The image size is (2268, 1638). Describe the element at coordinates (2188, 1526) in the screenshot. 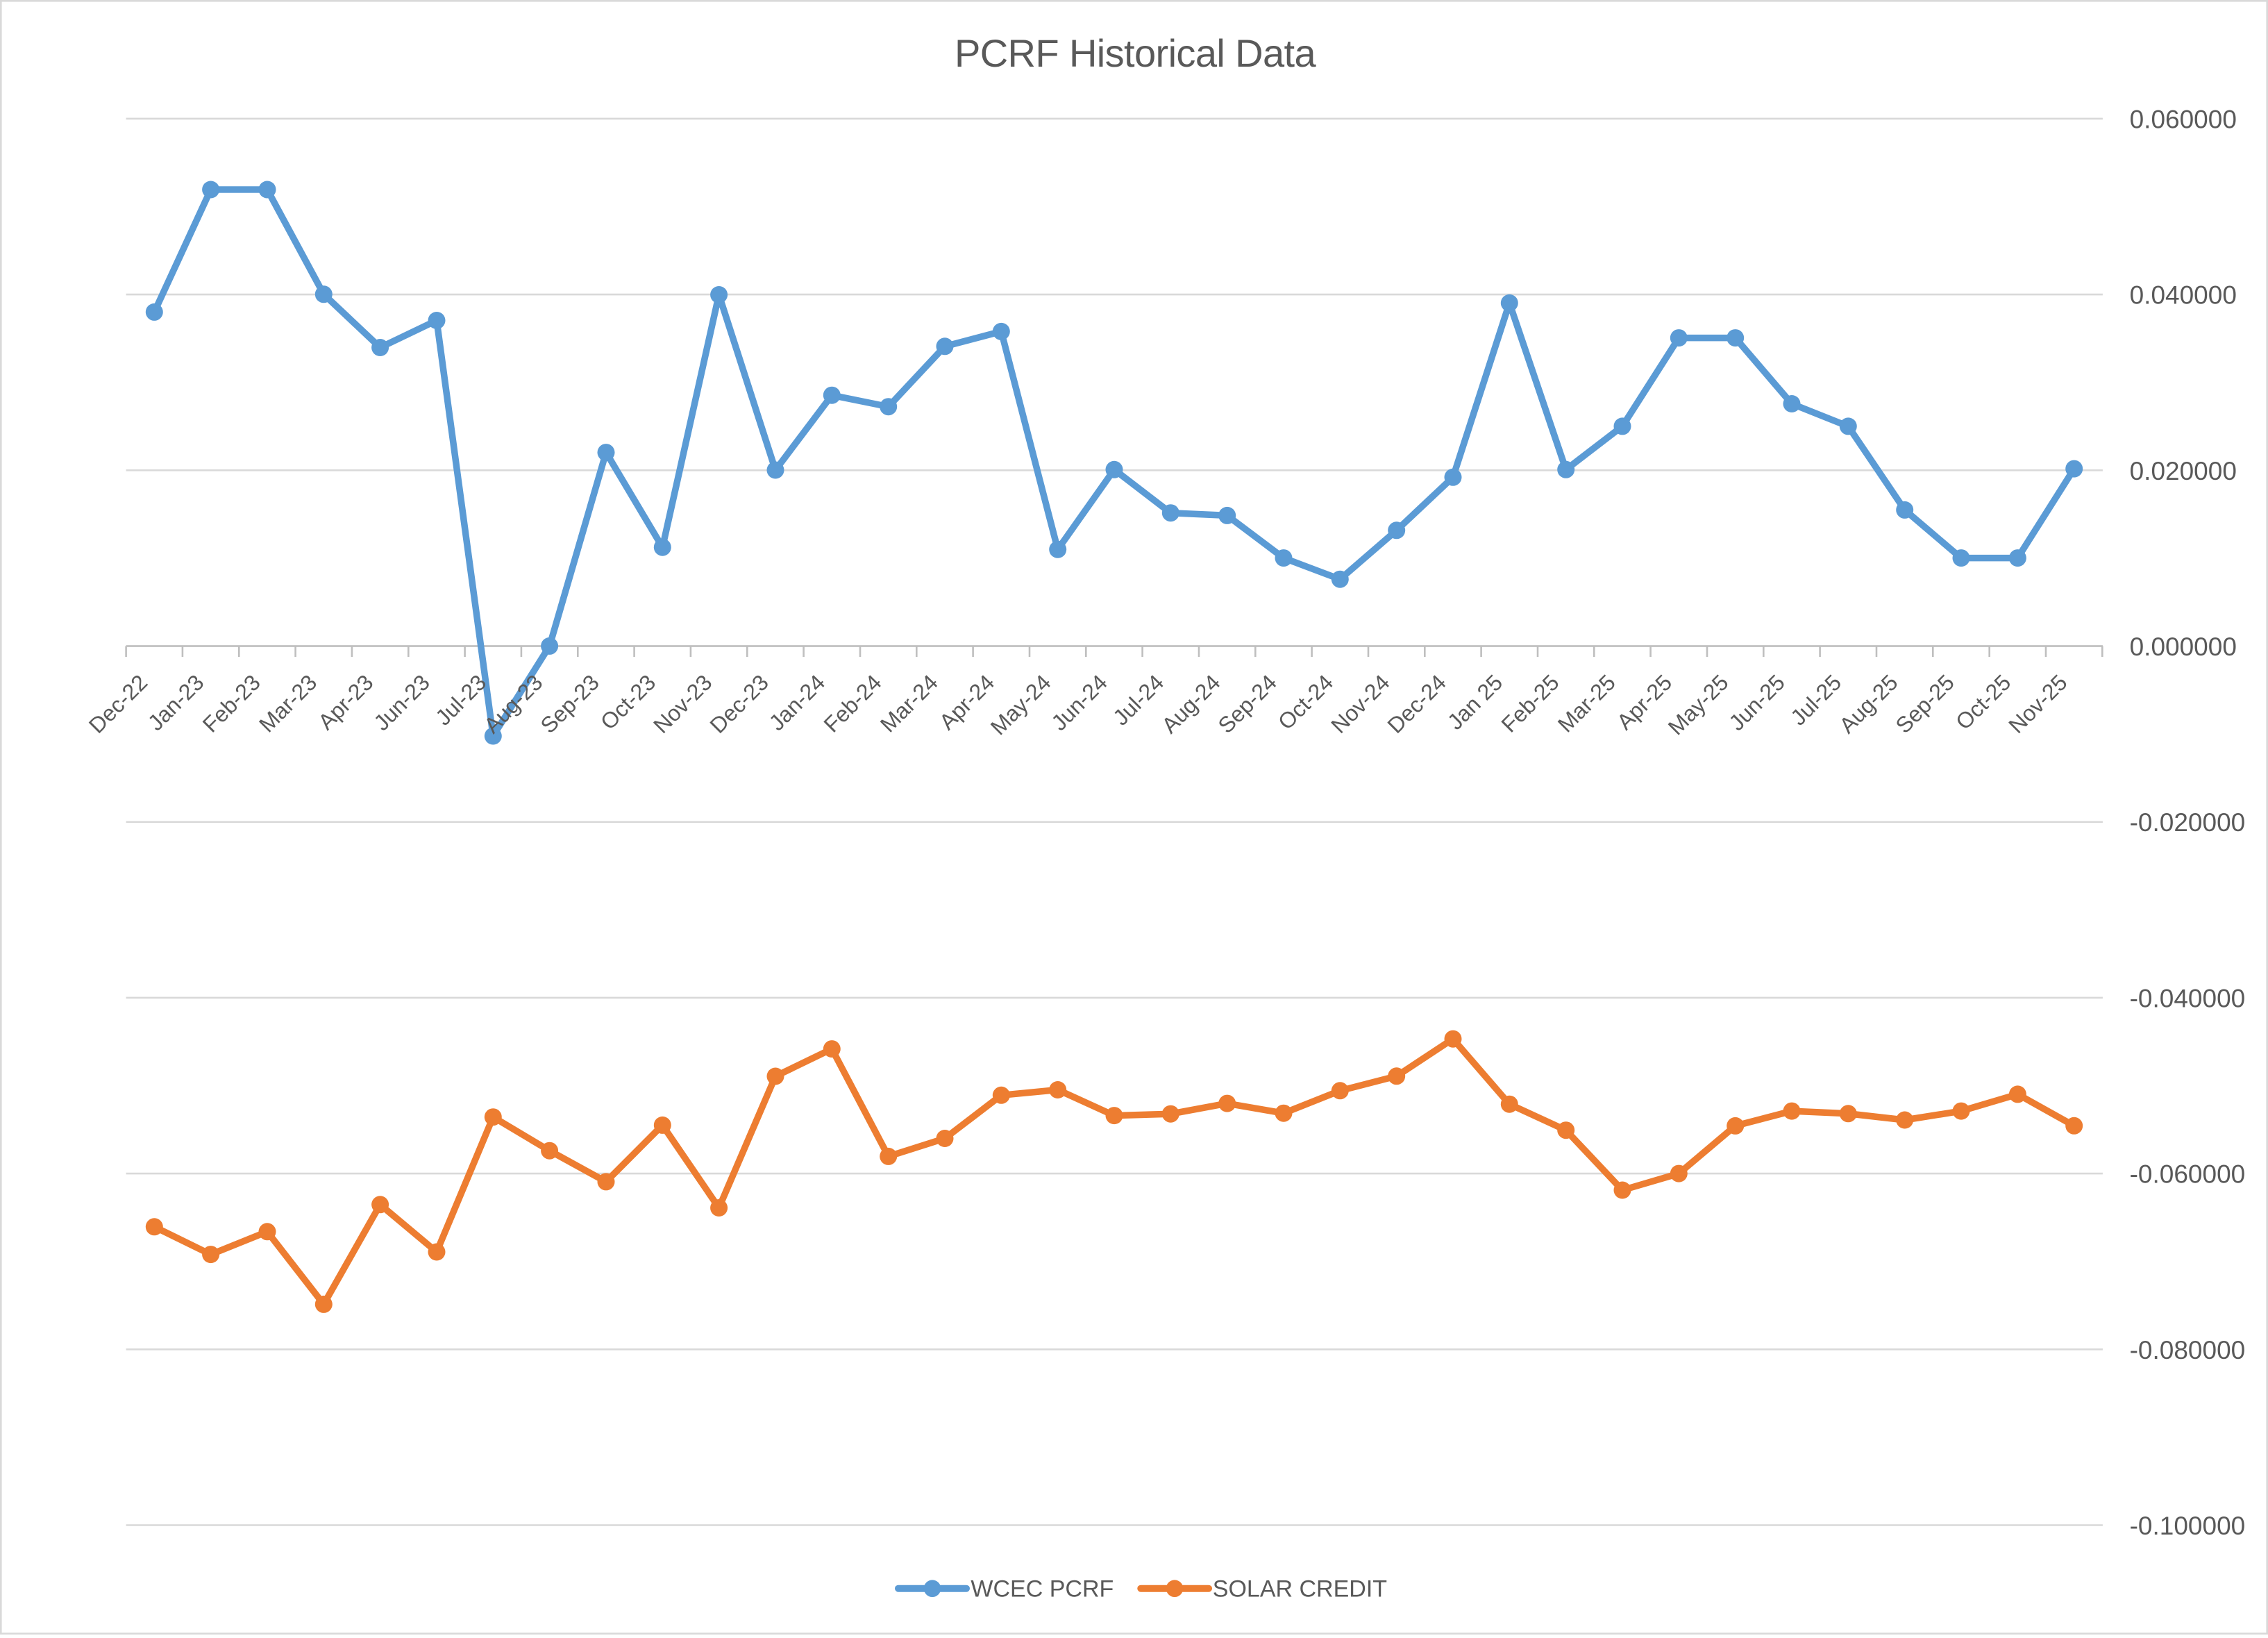

I see `svg-text: -0.100000` at that location.